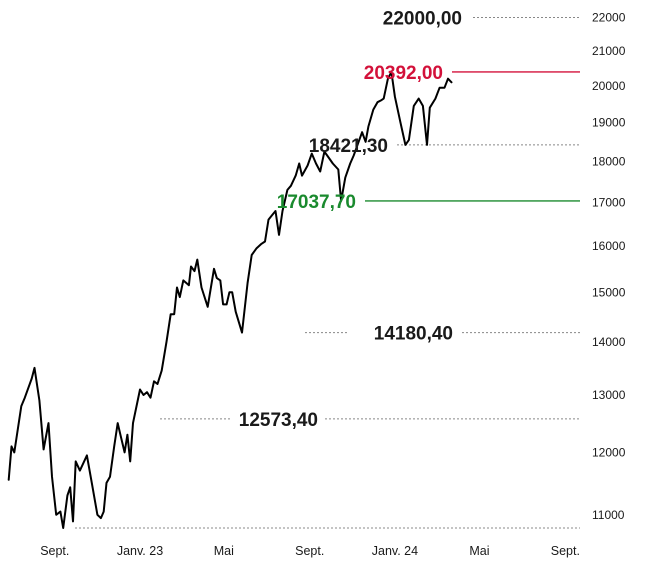 The image size is (645, 565). Describe the element at coordinates (278, 420) in the screenshot. I see `reference-value-label-12573-40: 12573,40` at that location.